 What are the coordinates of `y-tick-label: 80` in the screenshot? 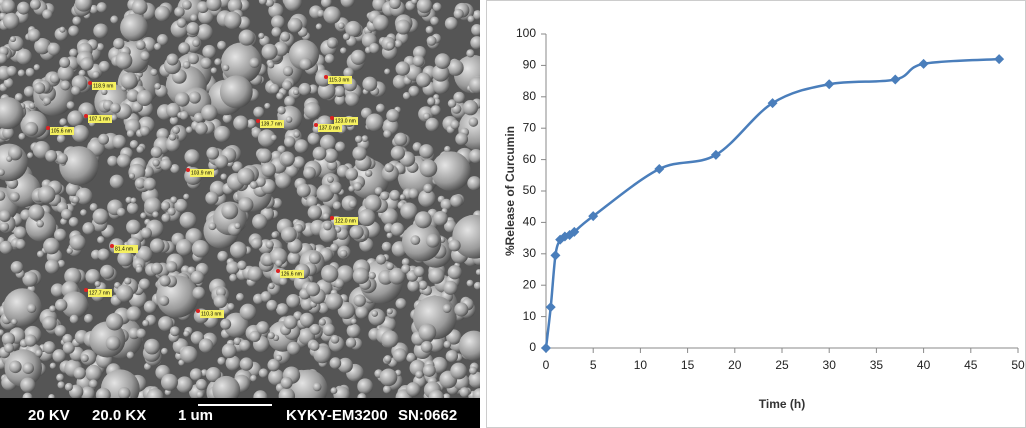 It's located at (530, 96).